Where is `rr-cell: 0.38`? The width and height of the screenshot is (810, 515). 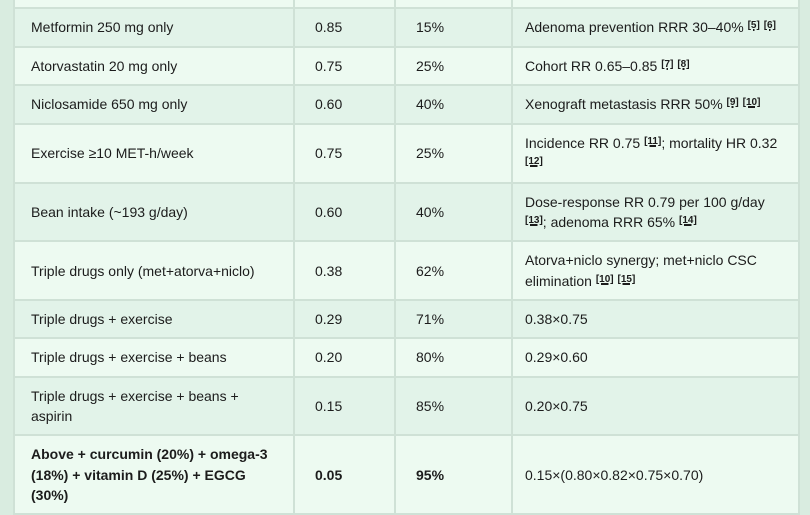 rr-cell: 0.38 is located at coordinates (344, 271).